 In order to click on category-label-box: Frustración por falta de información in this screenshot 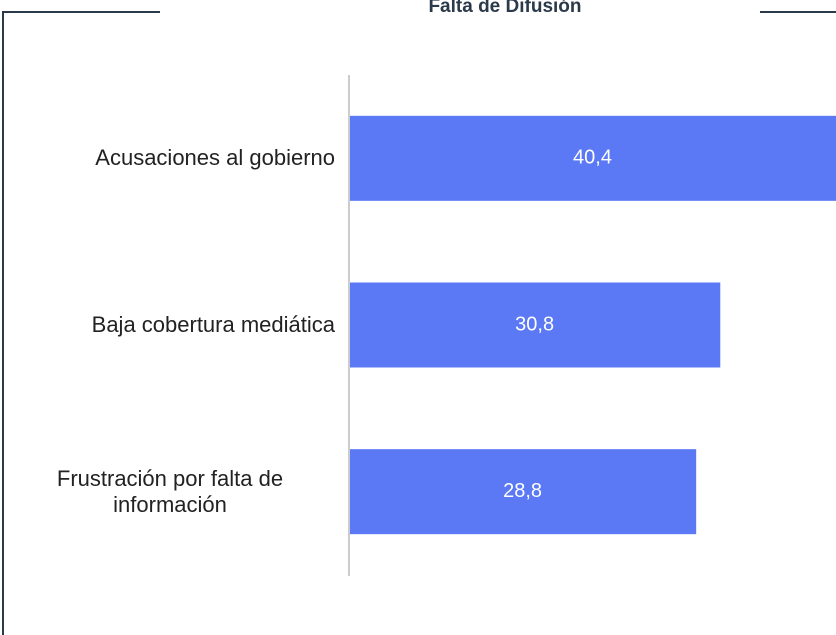, I will do `click(170, 492)`.